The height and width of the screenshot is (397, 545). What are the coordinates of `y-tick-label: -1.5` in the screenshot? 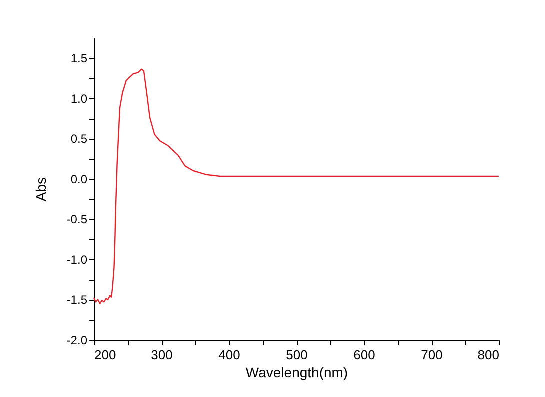 It's located at (77, 300).